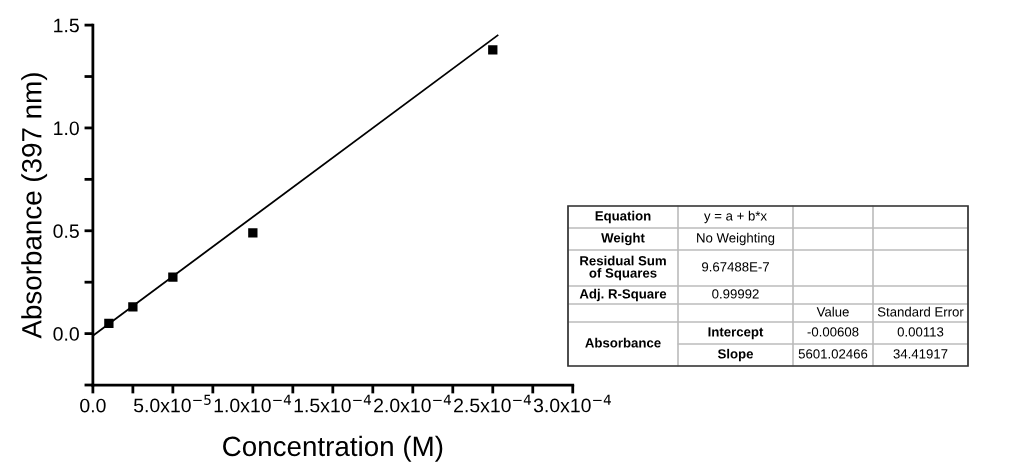 The width and height of the screenshot is (1032, 465). What do you see at coordinates (333, 403) in the screenshot?
I see `x-tick-label: 1.5x10$^{−4}$` at bounding box center [333, 403].